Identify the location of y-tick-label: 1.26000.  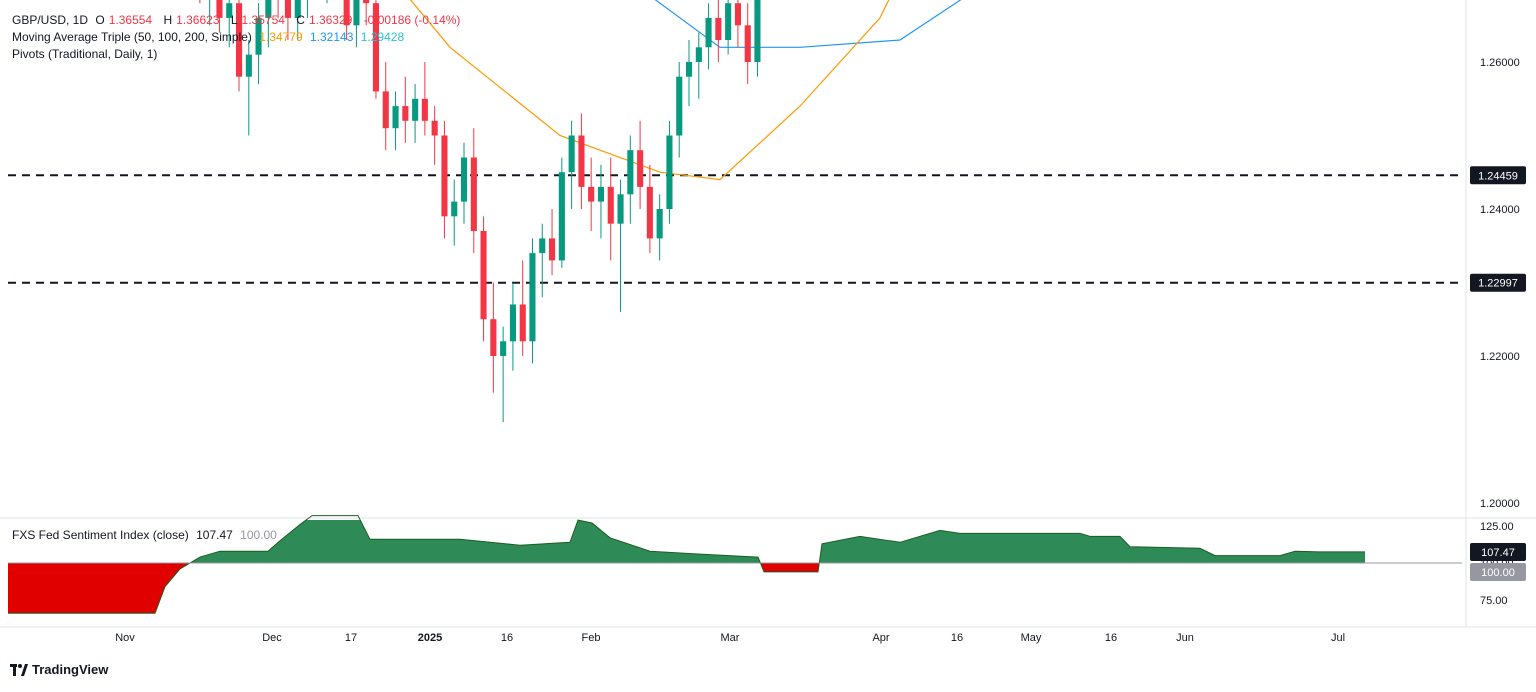
(1500, 63).